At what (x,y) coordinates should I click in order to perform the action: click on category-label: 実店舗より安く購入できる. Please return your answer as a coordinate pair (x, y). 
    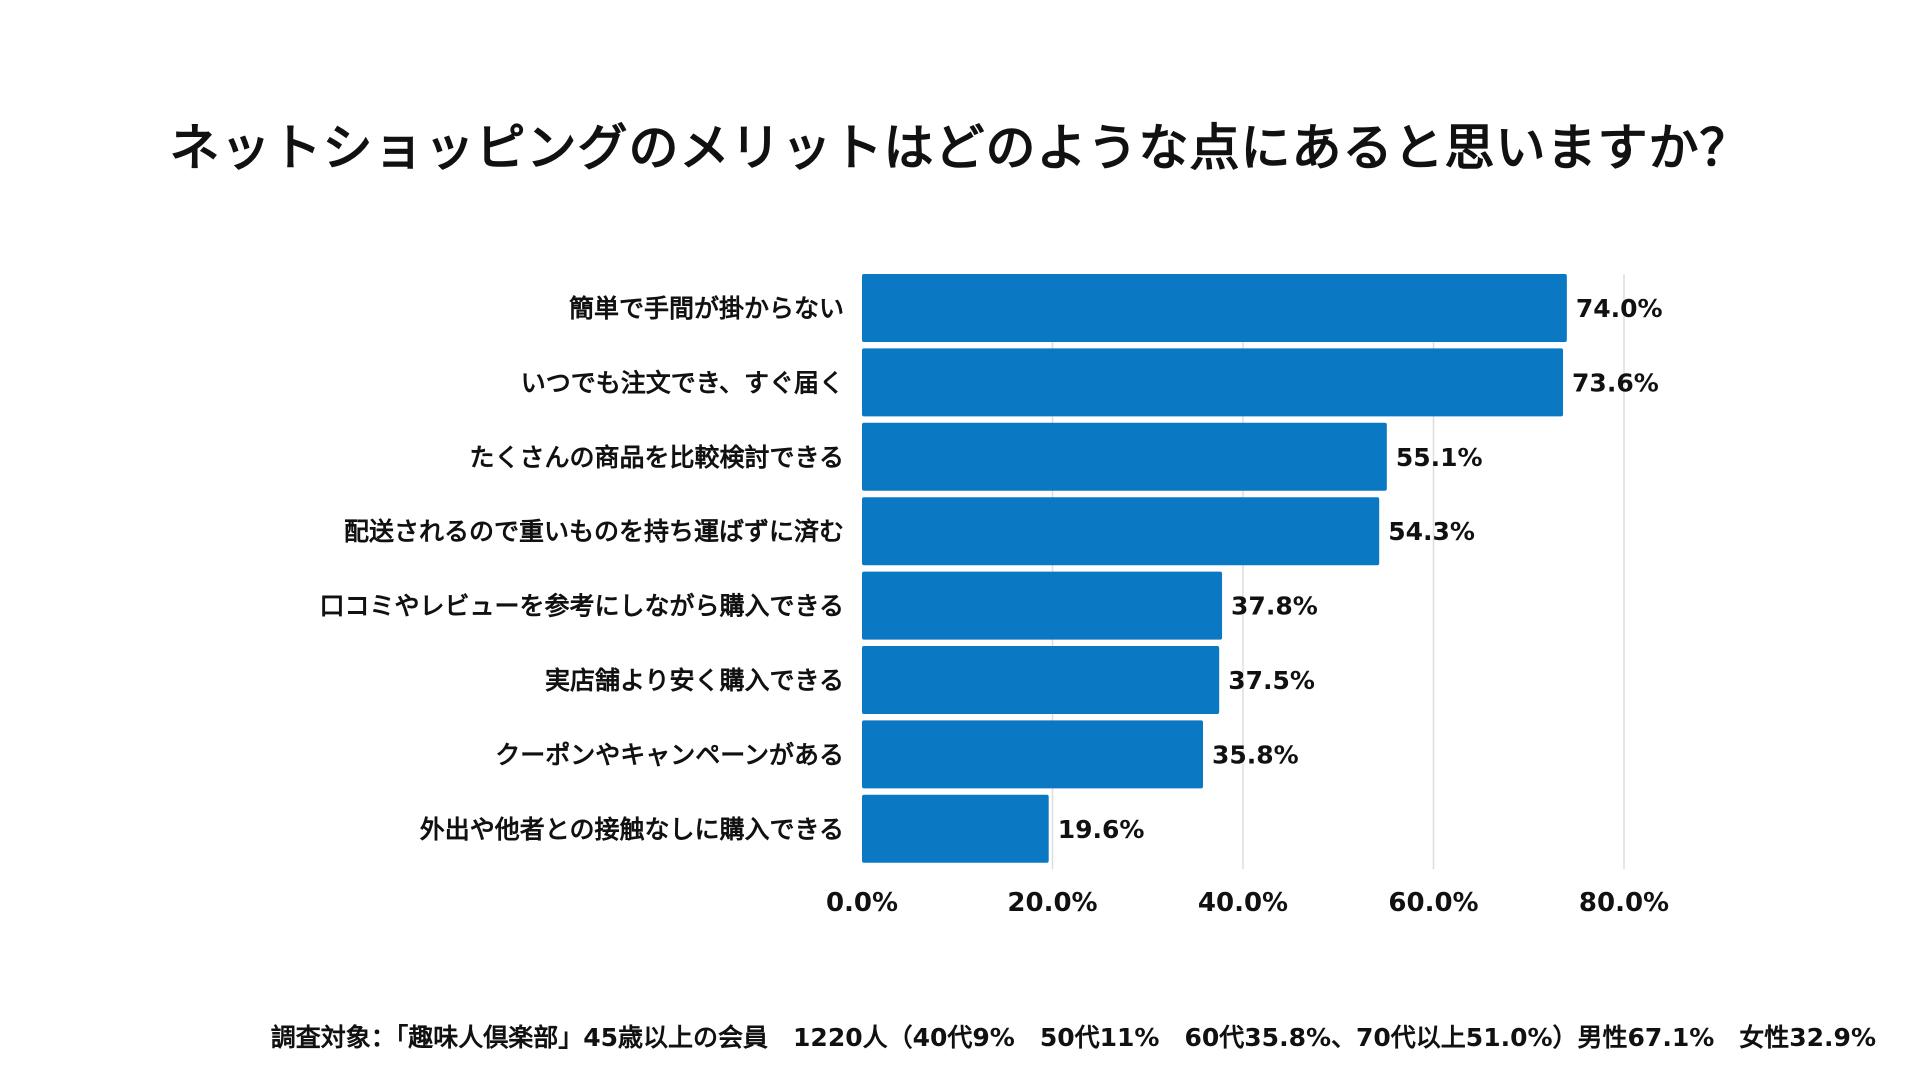
    Looking at the image, I should click on (694, 680).